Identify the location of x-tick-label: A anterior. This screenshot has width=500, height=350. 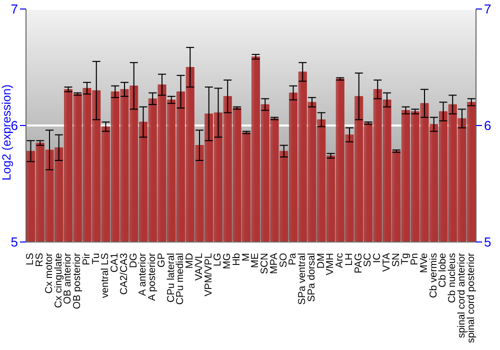
(143, 274).